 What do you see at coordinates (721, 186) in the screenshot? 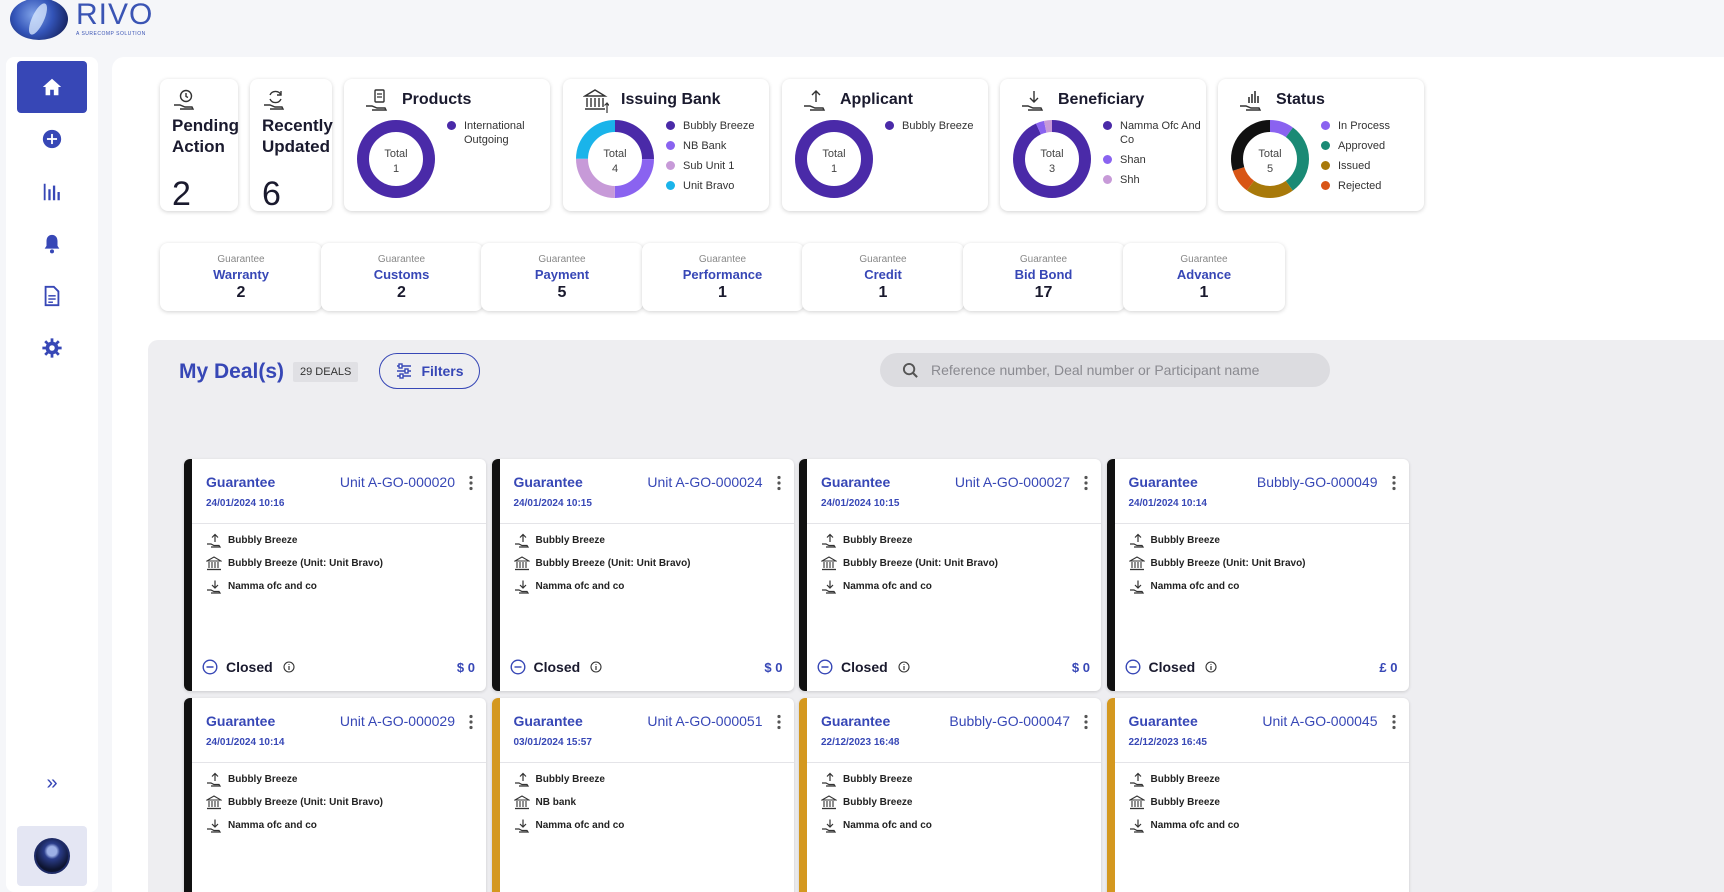
I see `legend-item: Unit Bravo` at bounding box center [721, 186].